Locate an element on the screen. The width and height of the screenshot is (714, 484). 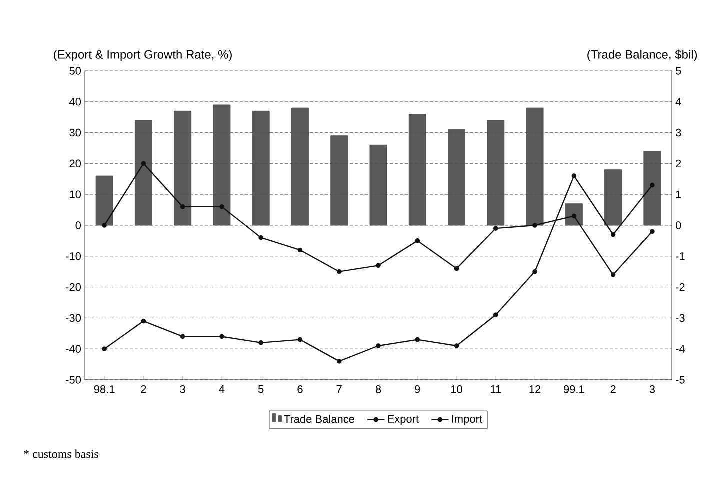
y2-tick-label: -1 is located at coordinates (680, 256).